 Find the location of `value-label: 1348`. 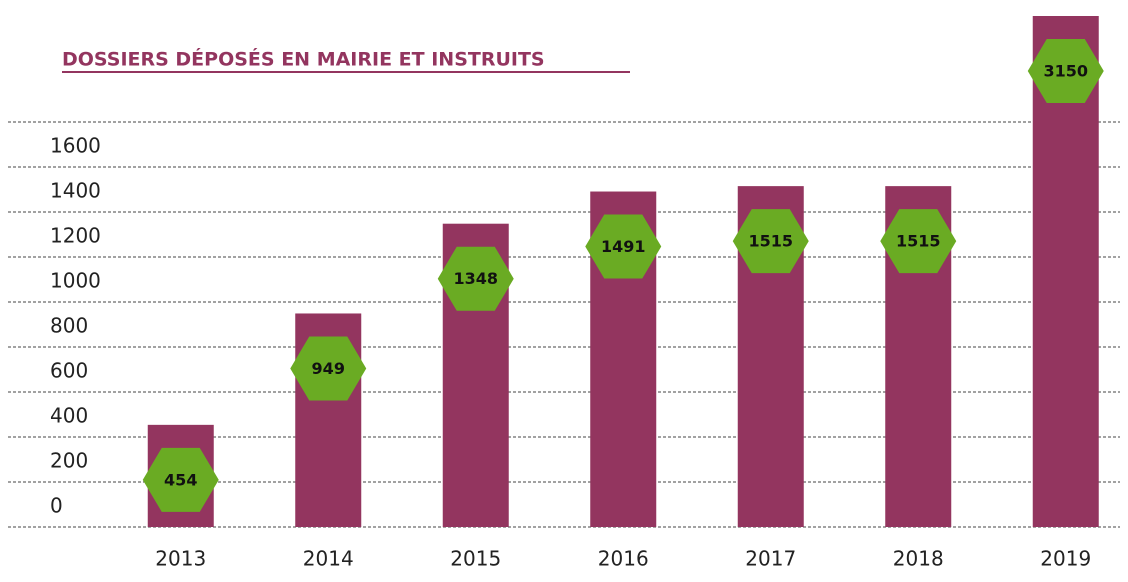

value-label: 1348 is located at coordinates (475, 278).